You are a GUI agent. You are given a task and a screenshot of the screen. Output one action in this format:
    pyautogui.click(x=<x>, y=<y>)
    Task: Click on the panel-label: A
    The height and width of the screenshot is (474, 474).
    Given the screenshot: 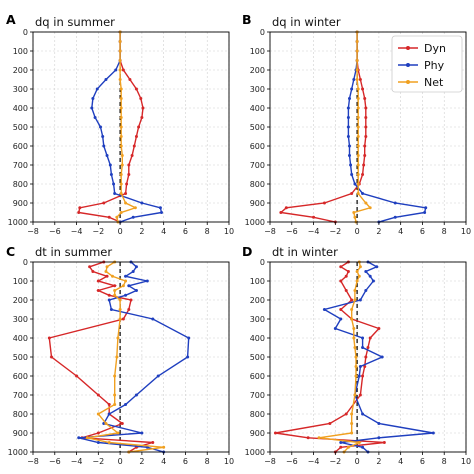 What is the action you would take?
    pyautogui.click(x=11, y=19)
    